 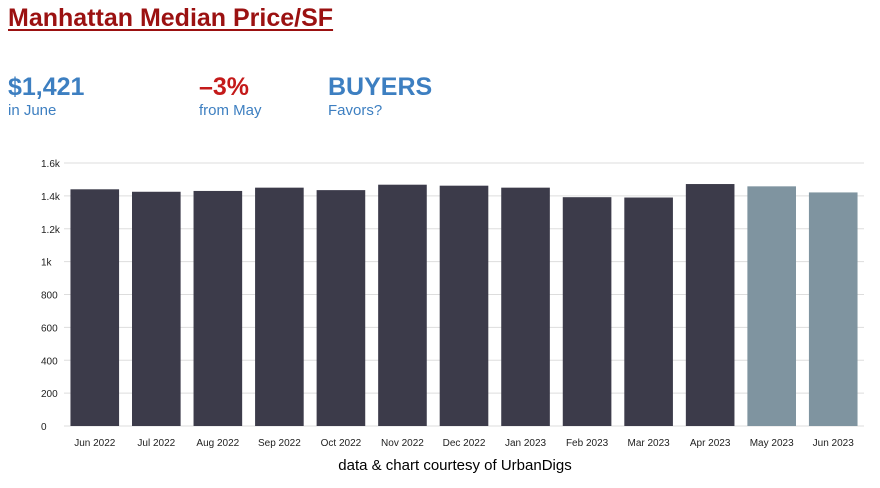 I want to click on bar-dec-2022, so click(x=464, y=305).